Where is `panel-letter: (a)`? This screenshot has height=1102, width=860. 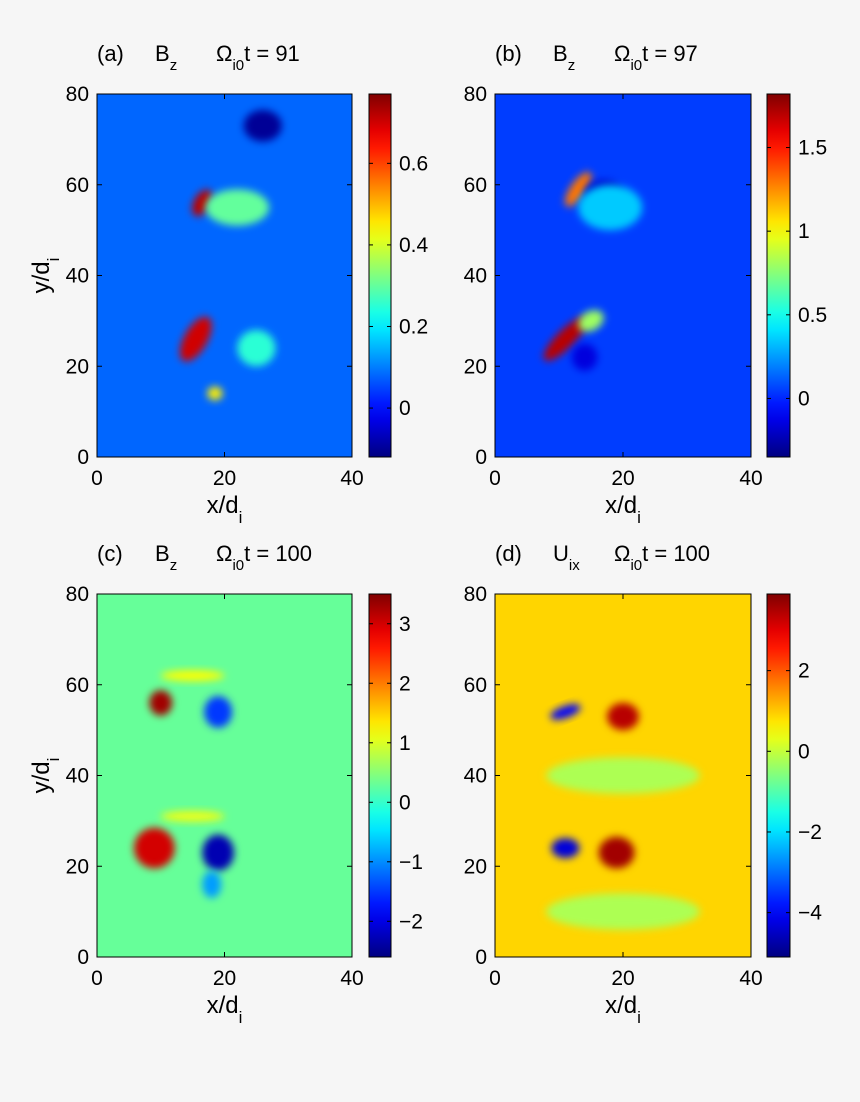 panel-letter: (a) is located at coordinates (110, 53).